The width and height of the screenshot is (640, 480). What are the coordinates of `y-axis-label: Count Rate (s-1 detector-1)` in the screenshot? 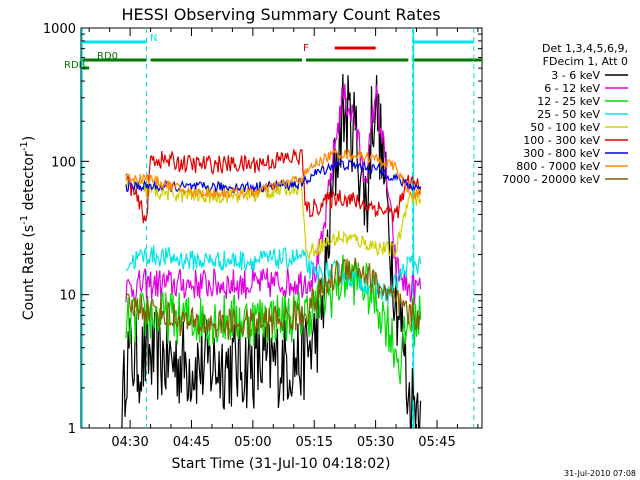 It's located at (28, 228).